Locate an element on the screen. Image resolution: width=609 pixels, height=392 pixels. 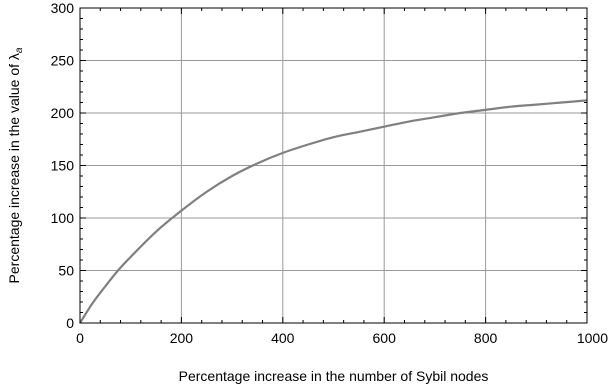
y-tick-labels: 0 50 100 150 200 250 300 is located at coordinates (63, 165).